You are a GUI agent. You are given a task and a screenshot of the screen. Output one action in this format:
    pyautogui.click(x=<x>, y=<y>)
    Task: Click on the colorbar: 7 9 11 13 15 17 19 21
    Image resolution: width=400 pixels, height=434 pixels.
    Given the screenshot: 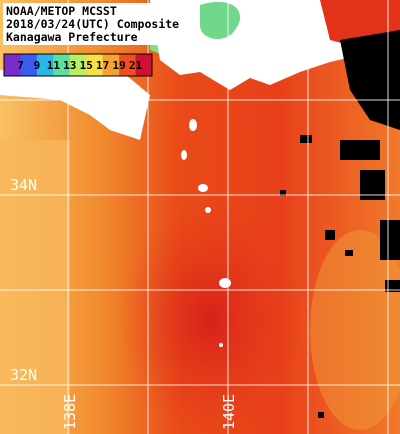 What is the action you would take?
    pyautogui.click(x=78, y=65)
    